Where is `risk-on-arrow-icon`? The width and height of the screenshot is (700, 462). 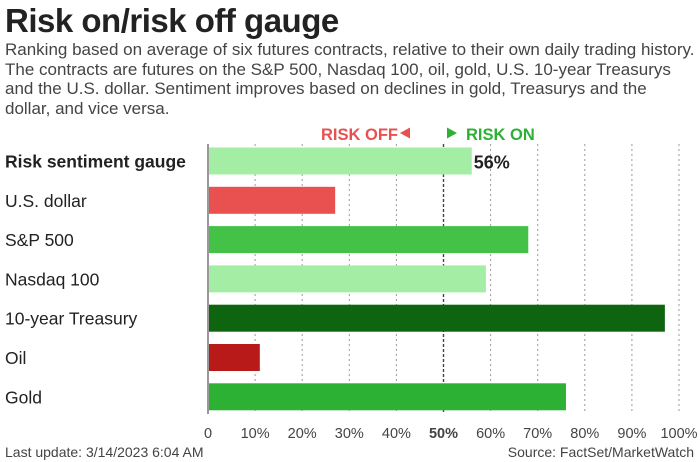
risk-on-arrow-icon is located at coordinates (452, 133).